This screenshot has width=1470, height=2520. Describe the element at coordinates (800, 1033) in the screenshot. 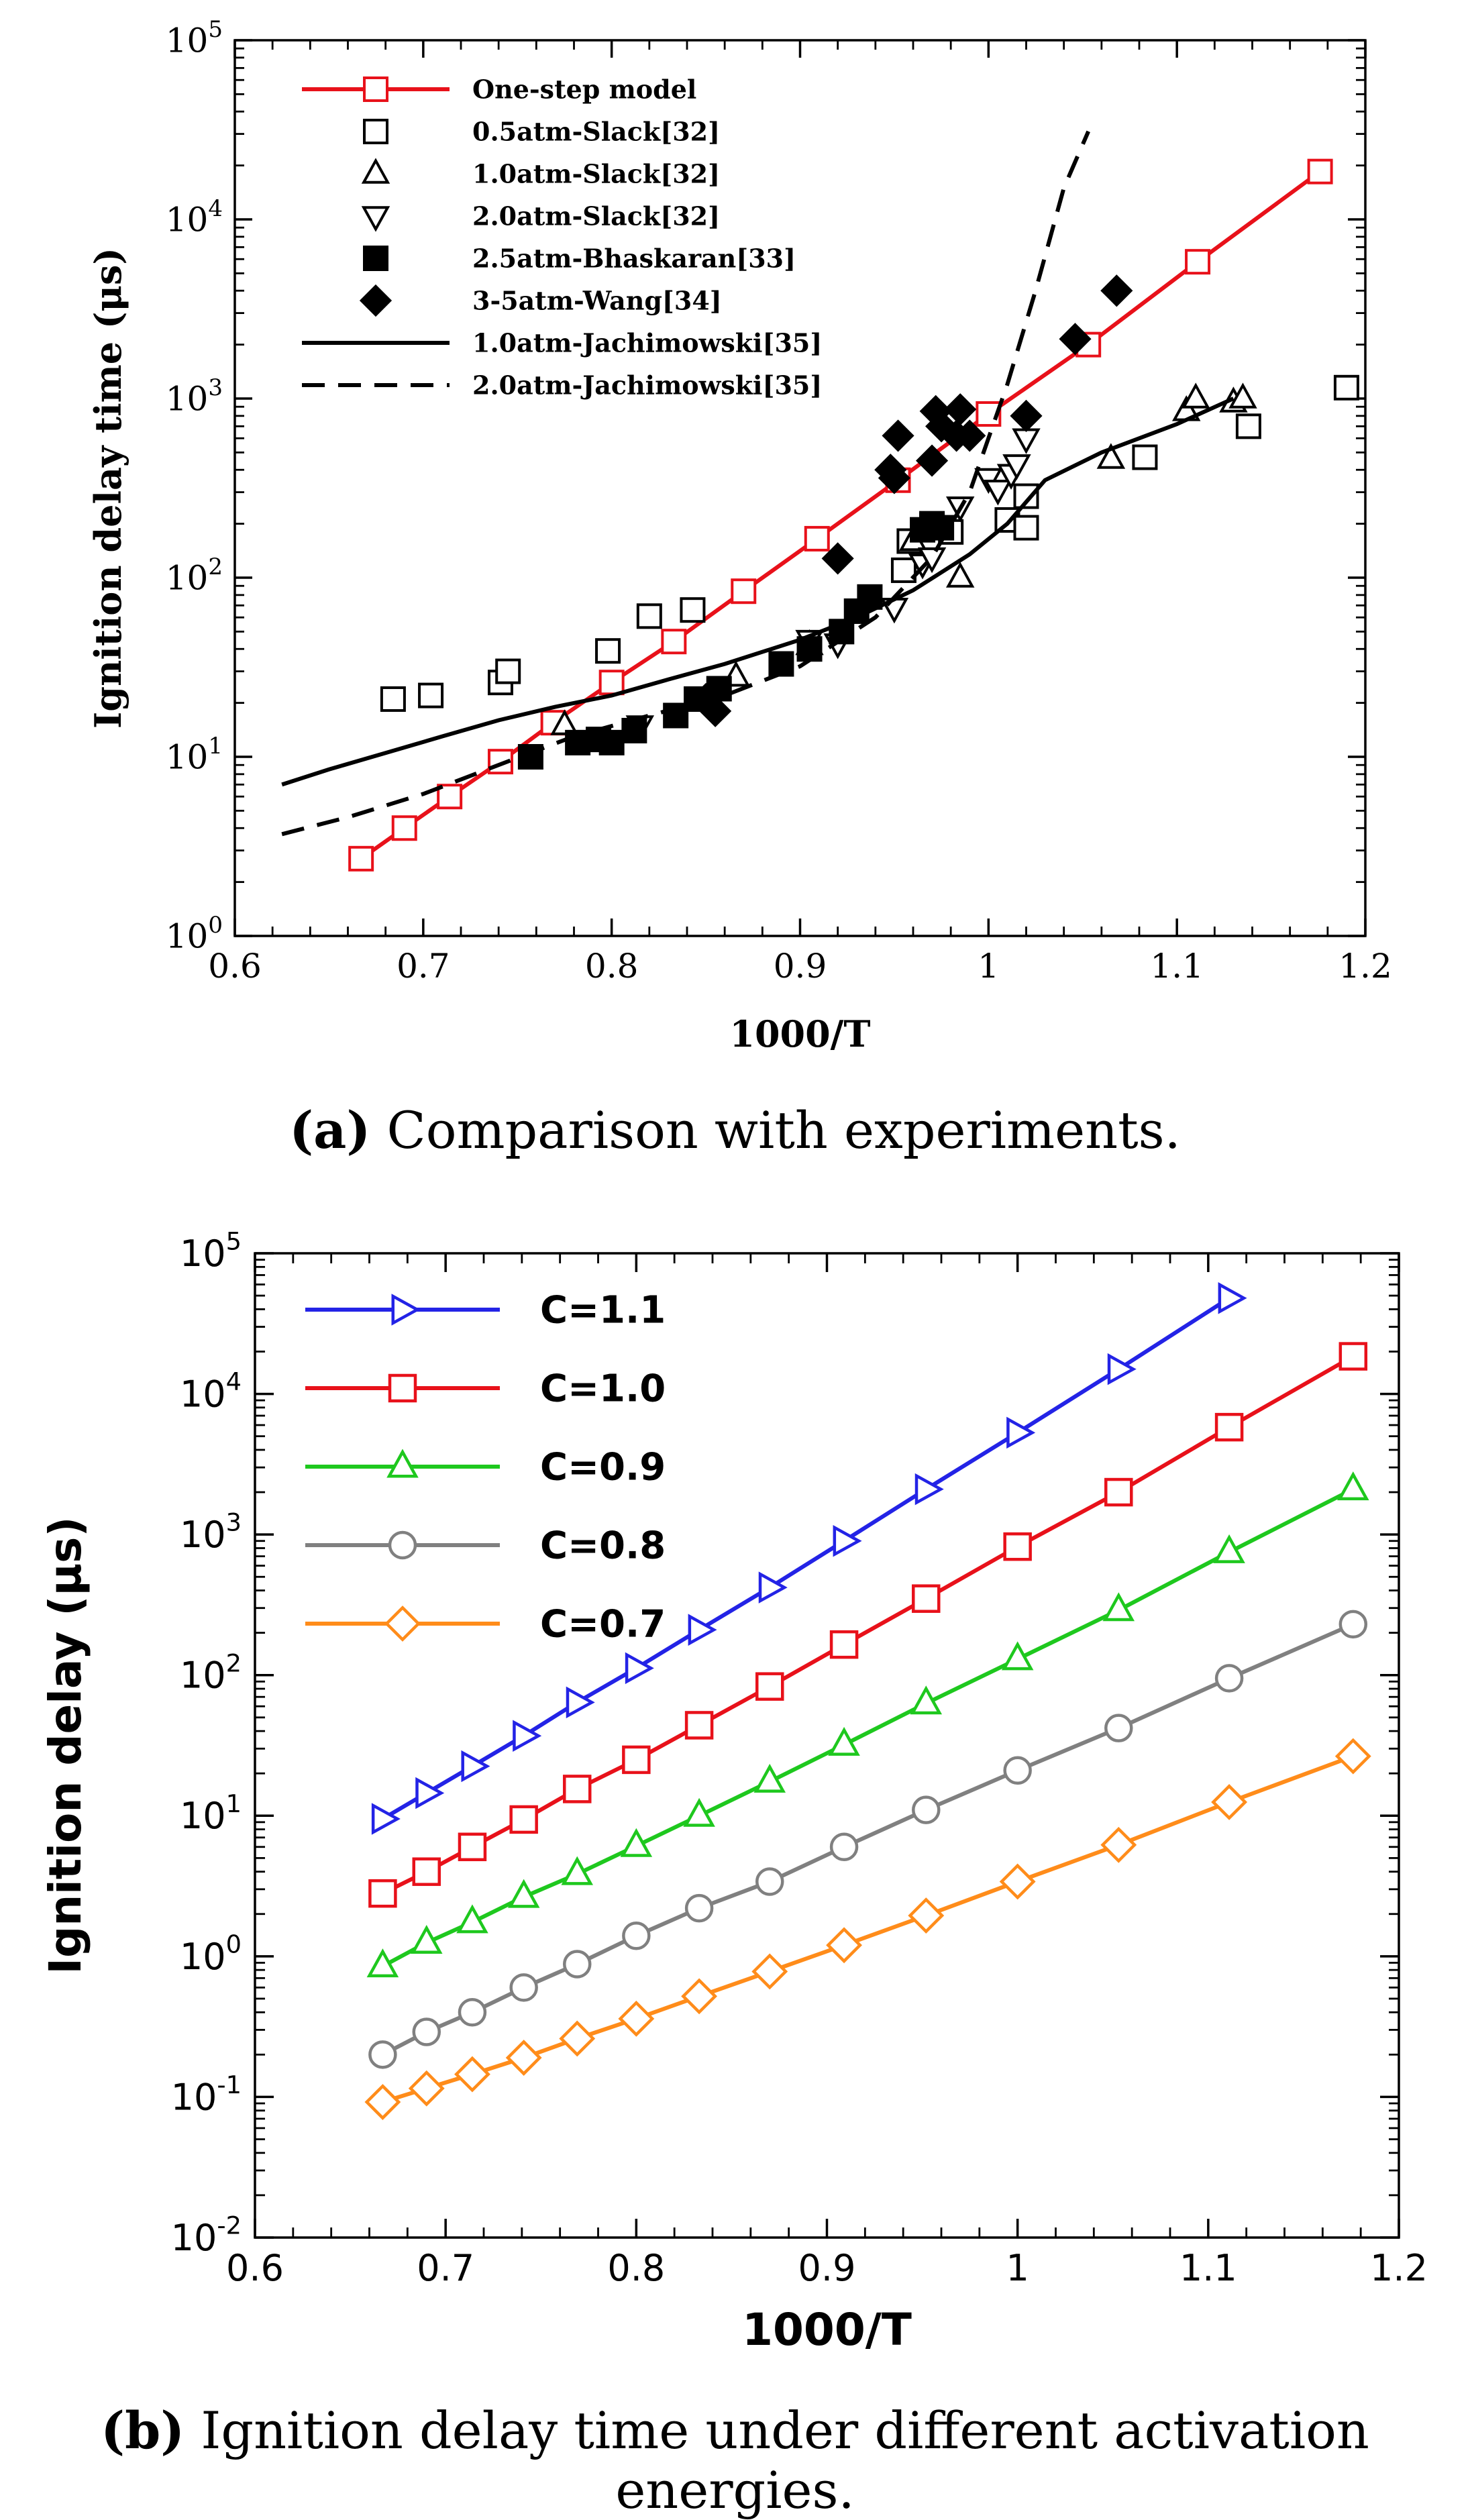

I see `a-x-axis-label: 1000/T` at that location.